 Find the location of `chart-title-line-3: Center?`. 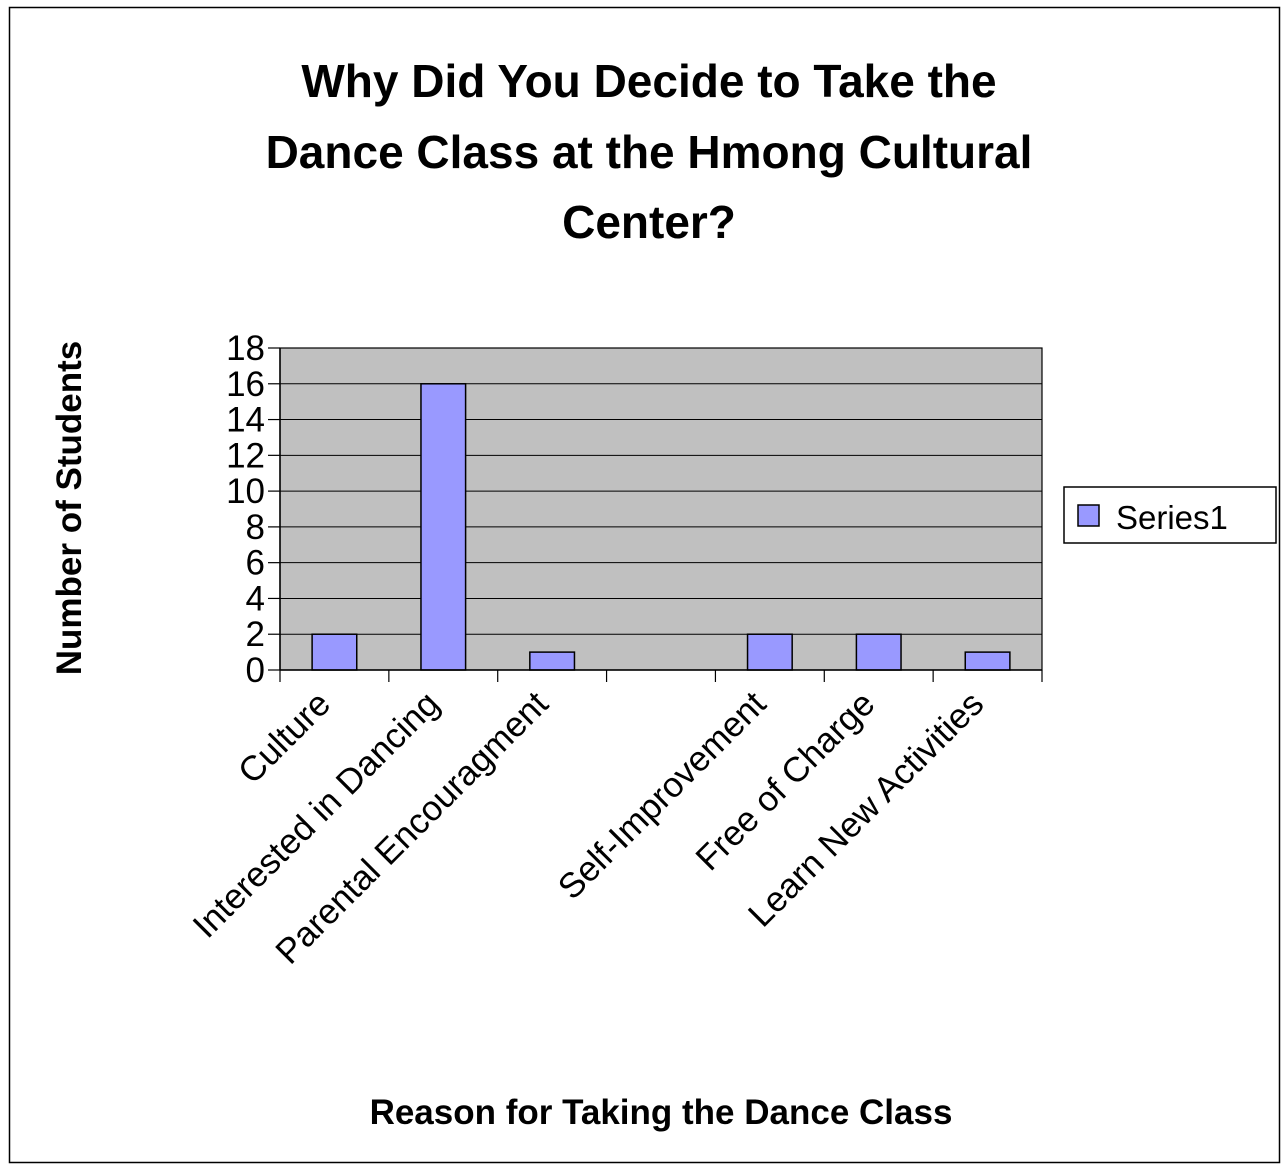

chart-title-line-3: Center? is located at coordinates (649, 222).